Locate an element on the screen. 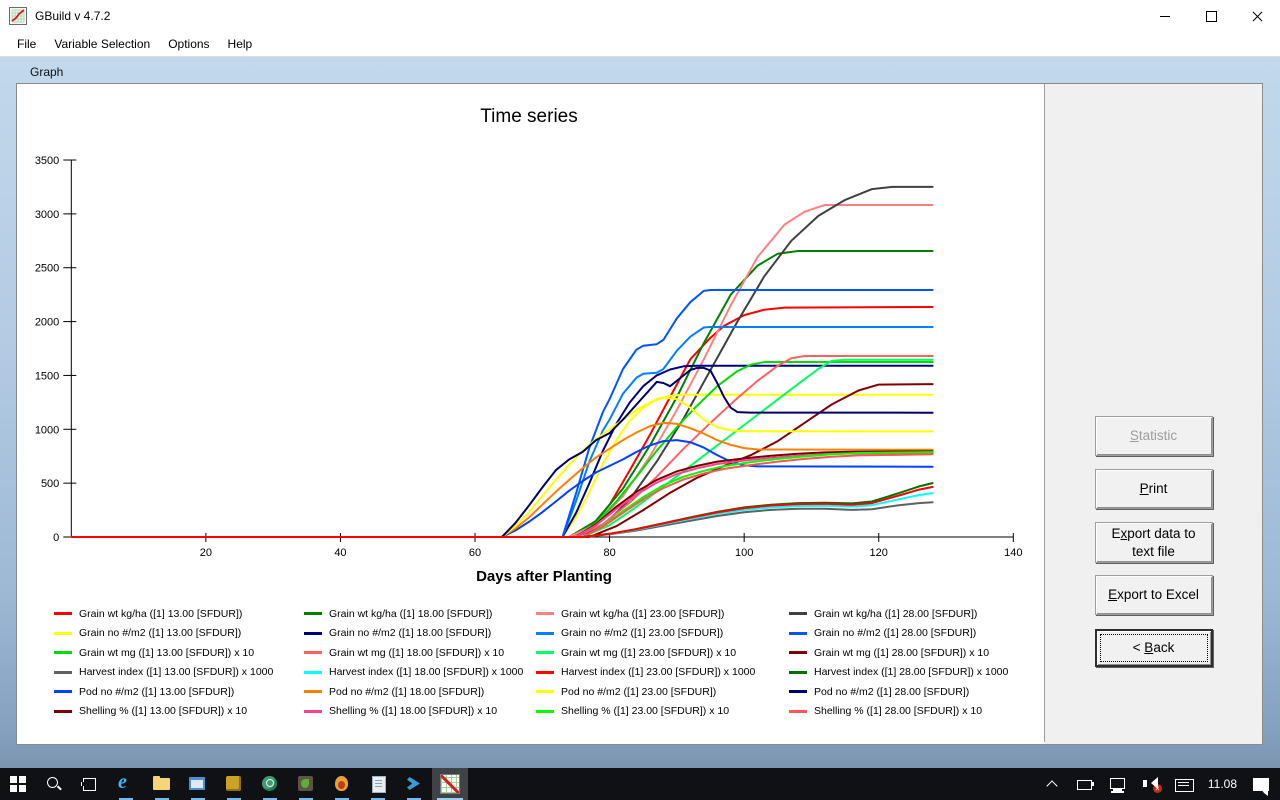 The width and height of the screenshot is (1280, 800). taskbar-app-globe-button is located at coordinates (270, 784).